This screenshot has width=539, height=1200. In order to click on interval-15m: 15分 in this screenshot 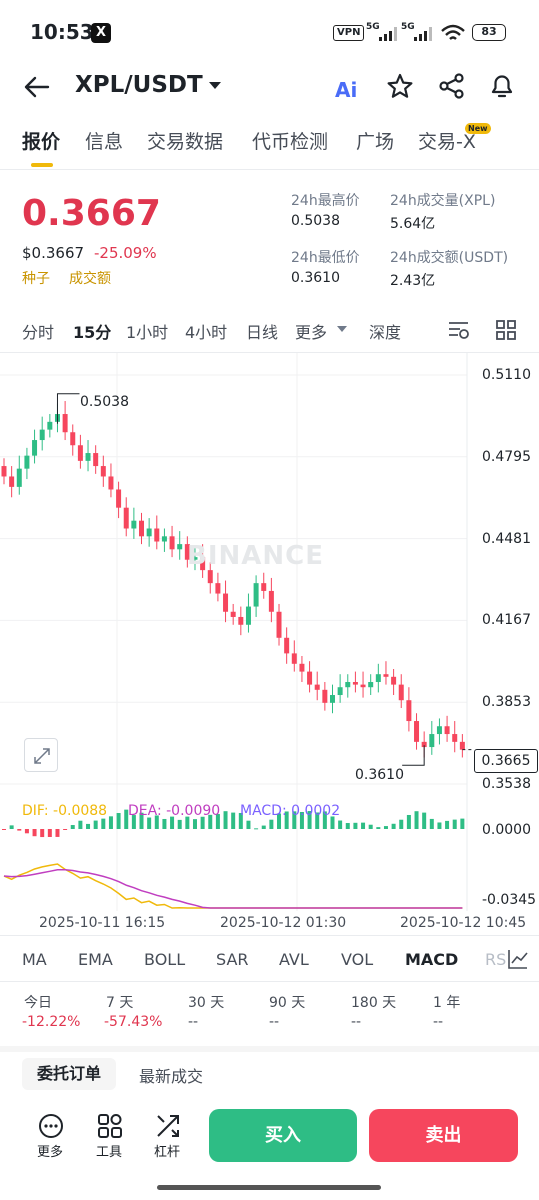, I will do `click(92, 332)`.